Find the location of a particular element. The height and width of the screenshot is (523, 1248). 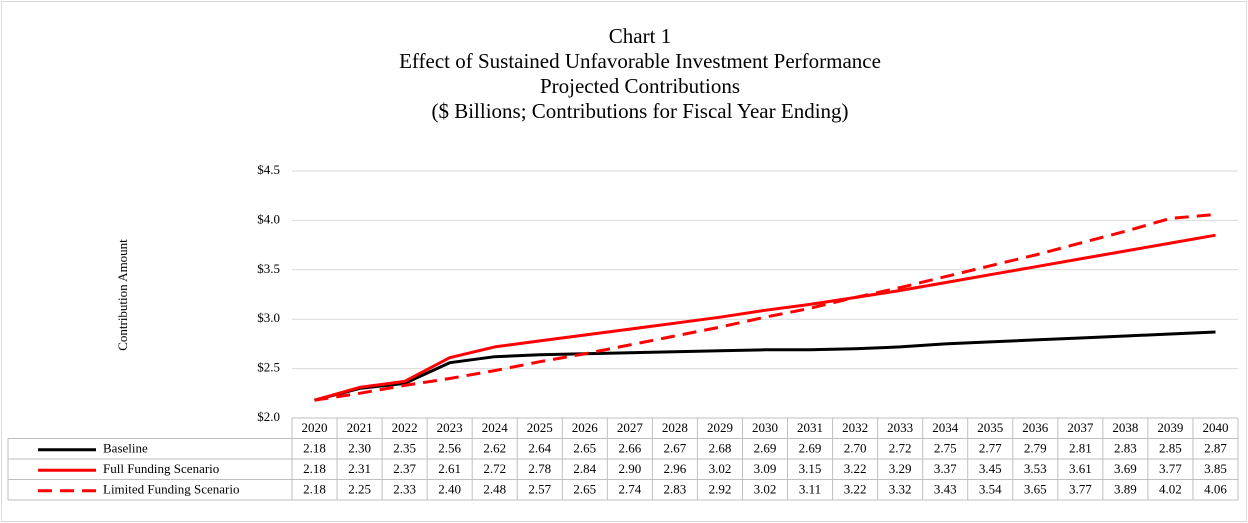

table-value: 2.77 is located at coordinates (990, 448).